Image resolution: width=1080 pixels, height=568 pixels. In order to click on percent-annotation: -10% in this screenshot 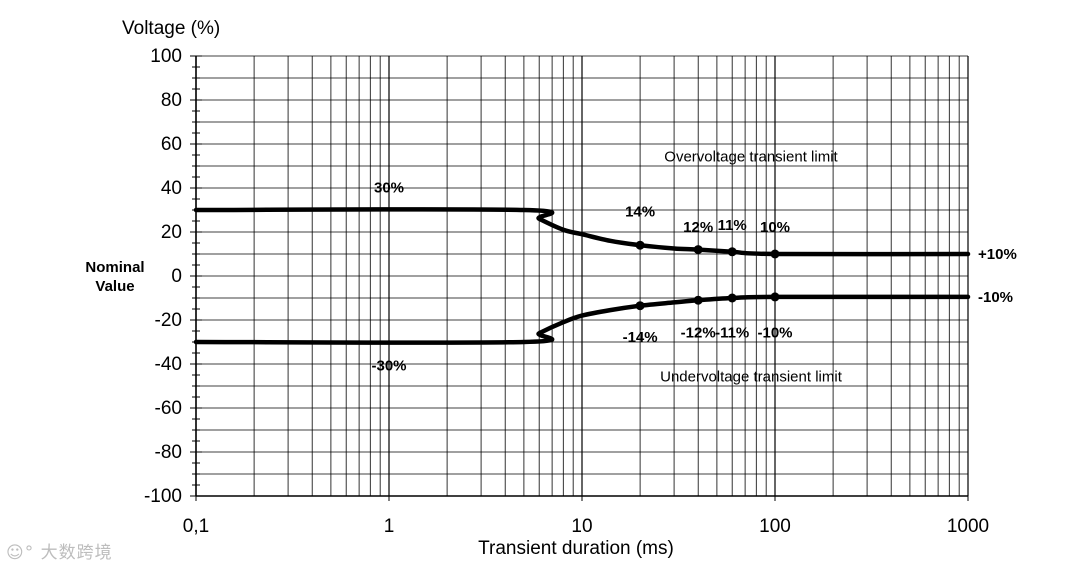, I will do `click(774, 333)`.